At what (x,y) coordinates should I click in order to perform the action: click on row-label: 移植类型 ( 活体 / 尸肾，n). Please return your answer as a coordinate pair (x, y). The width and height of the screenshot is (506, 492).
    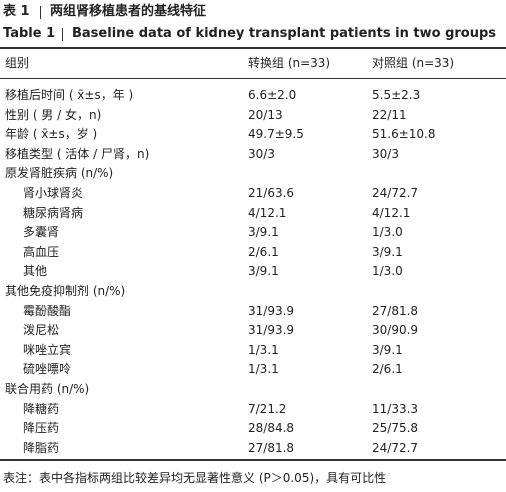
    Looking at the image, I should click on (77, 153).